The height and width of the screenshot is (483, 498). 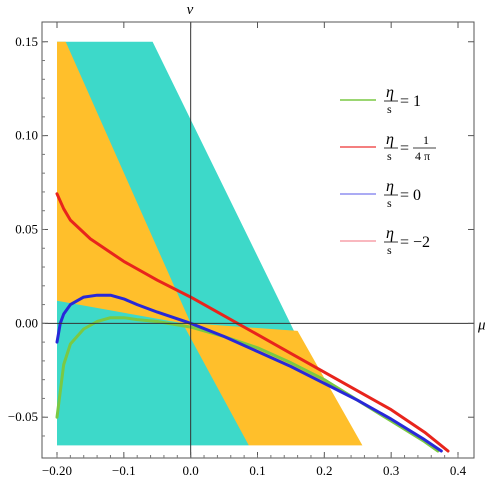 I want to click on legend-value-numerator: 1, so click(x=426, y=140).